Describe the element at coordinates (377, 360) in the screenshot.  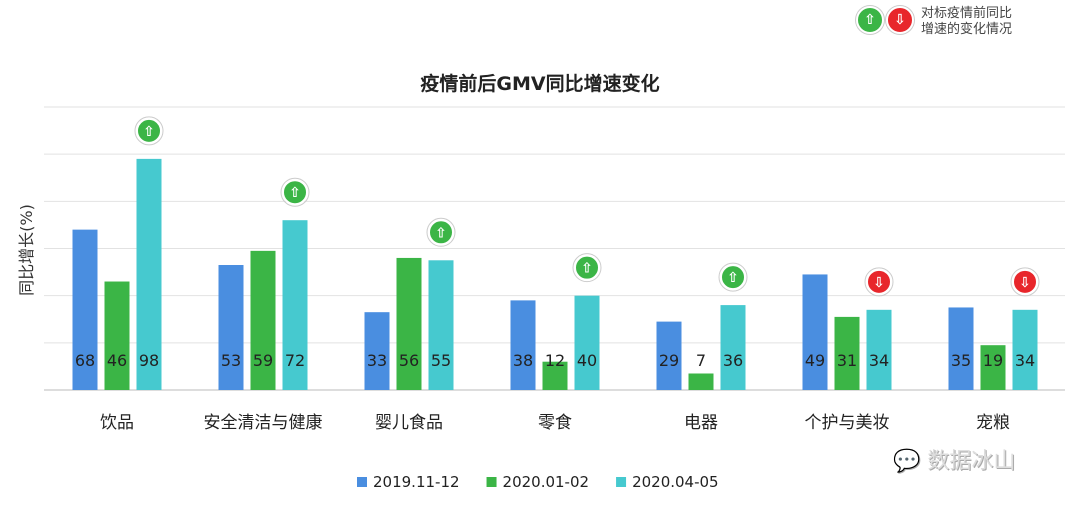
I see `data-label: 33` at that location.